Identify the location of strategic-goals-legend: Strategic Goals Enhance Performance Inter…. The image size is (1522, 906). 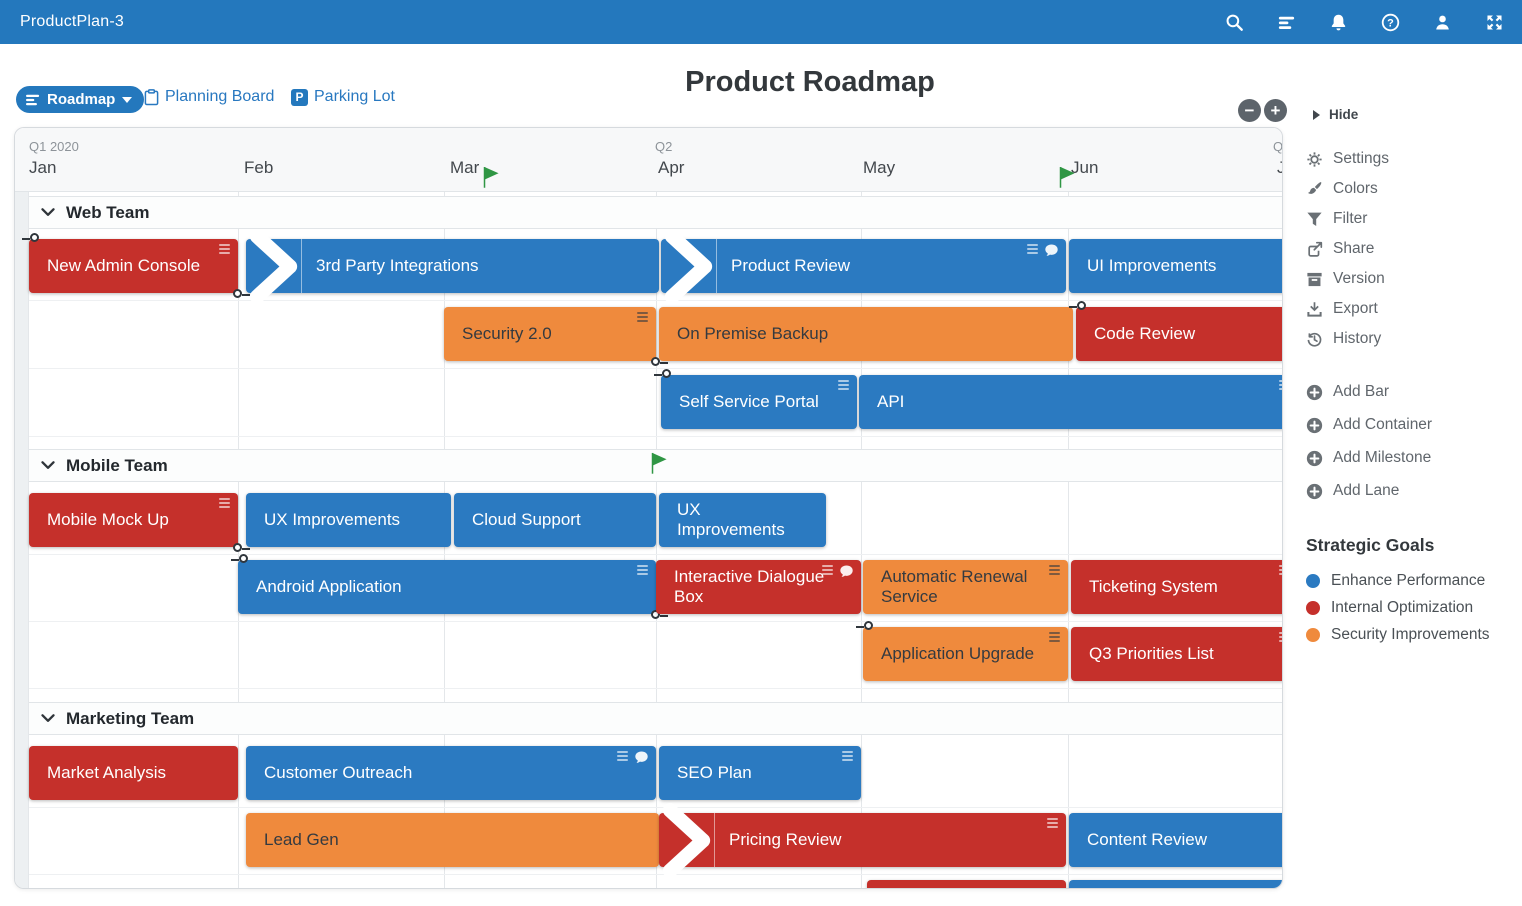
(1398, 594).